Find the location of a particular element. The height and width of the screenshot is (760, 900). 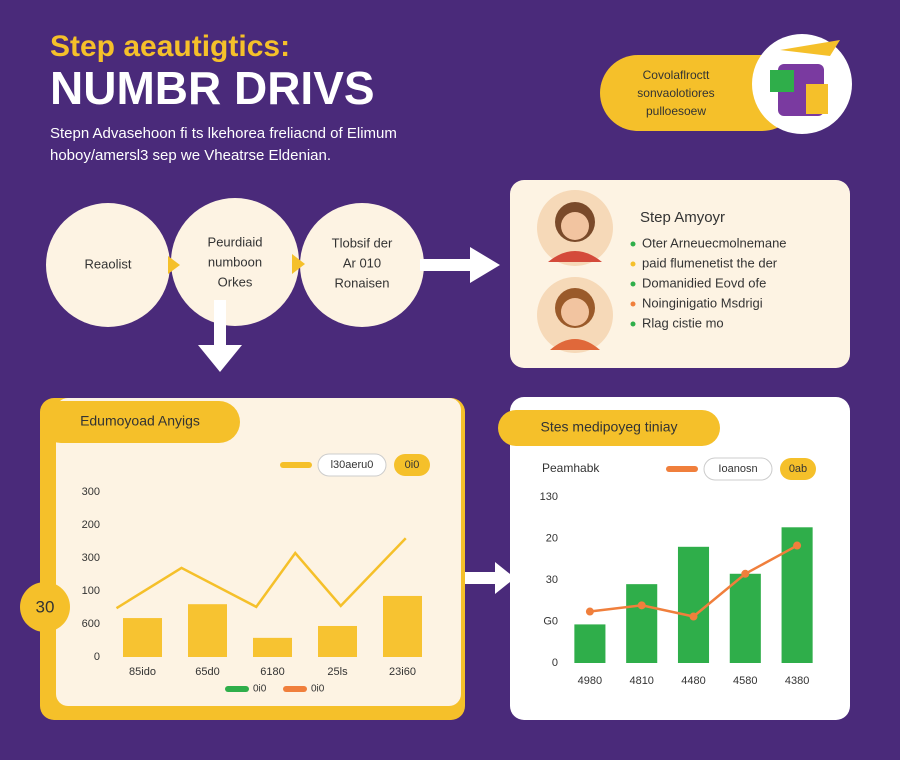

line is located at coordinates (261, 573).